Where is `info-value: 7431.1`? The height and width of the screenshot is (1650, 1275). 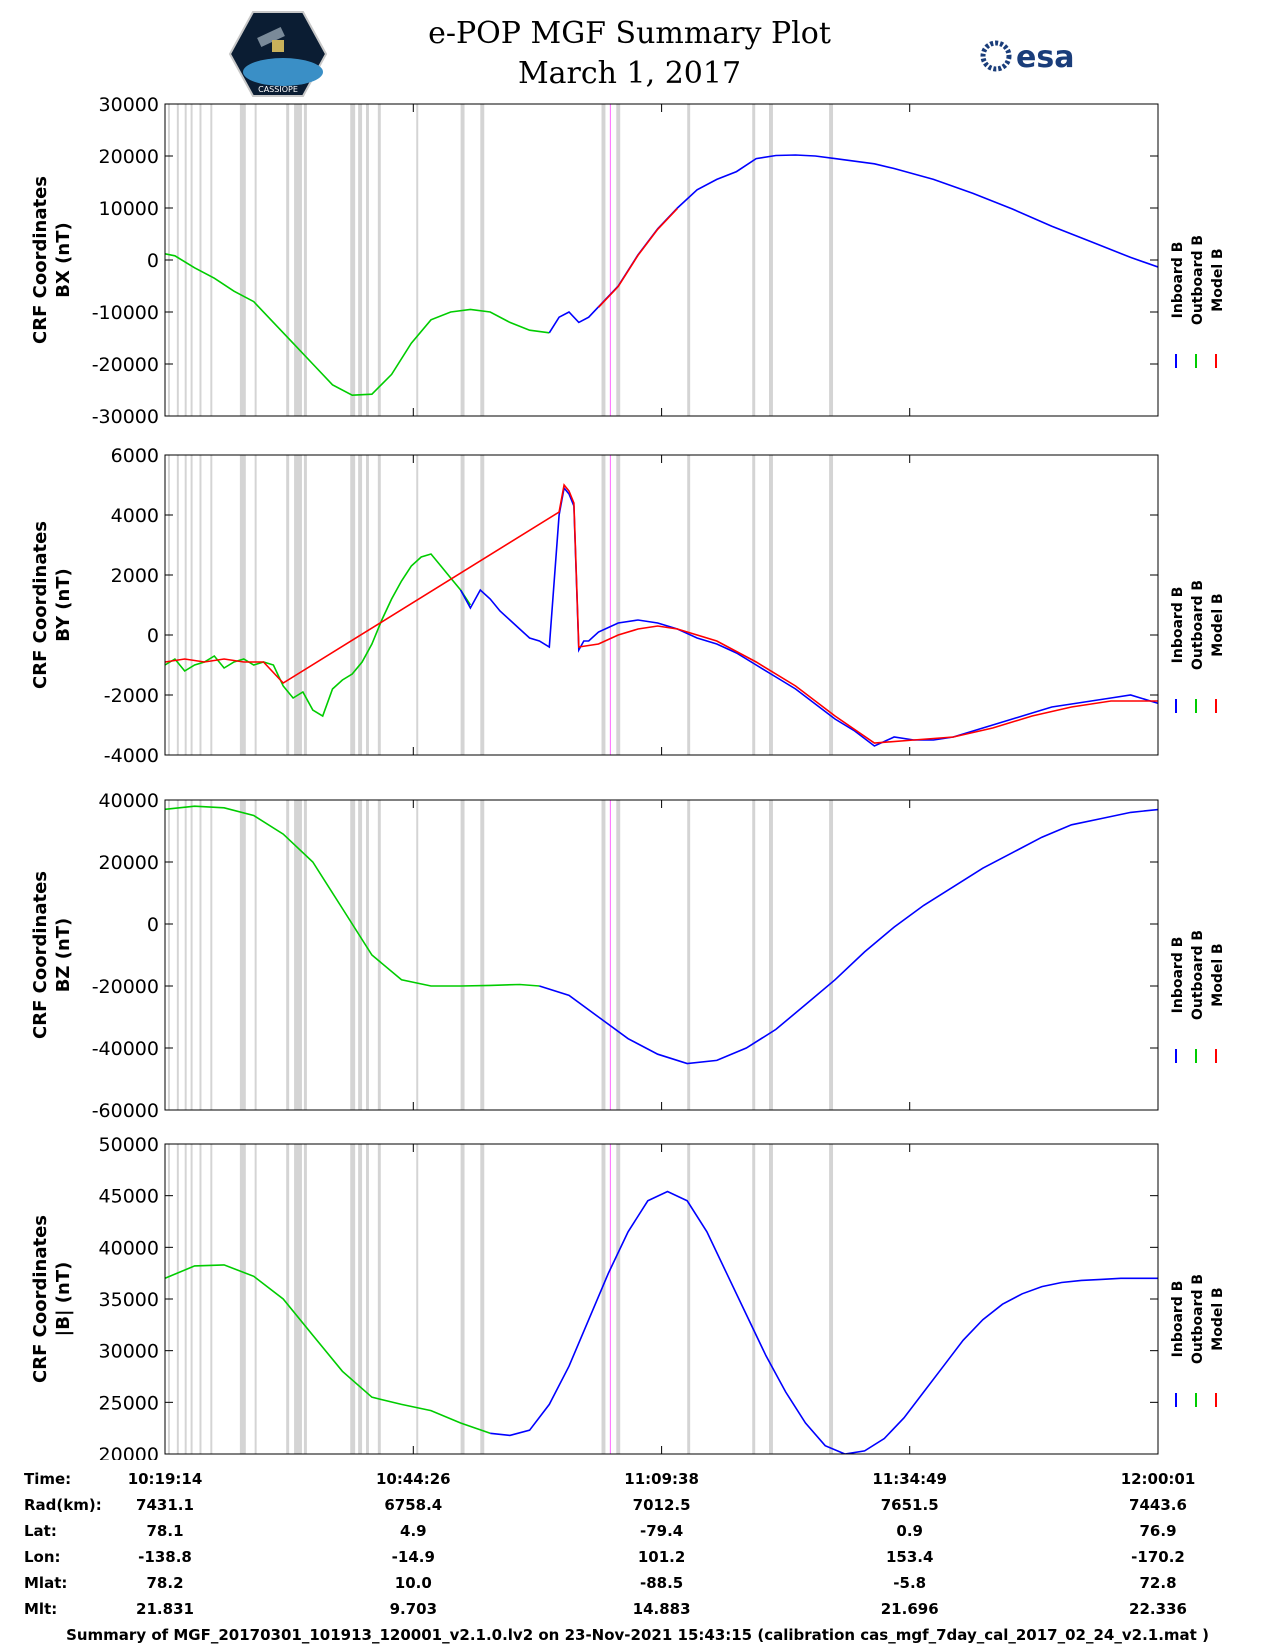 info-value: 7431.1 is located at coordinates (165, 1505).